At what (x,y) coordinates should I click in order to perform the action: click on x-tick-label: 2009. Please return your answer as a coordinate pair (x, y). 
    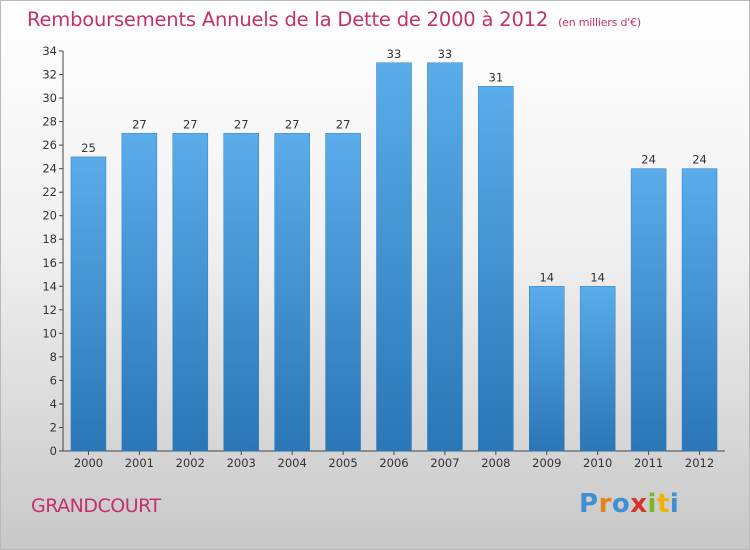
    Looking at the image, I should click on (546, 463).